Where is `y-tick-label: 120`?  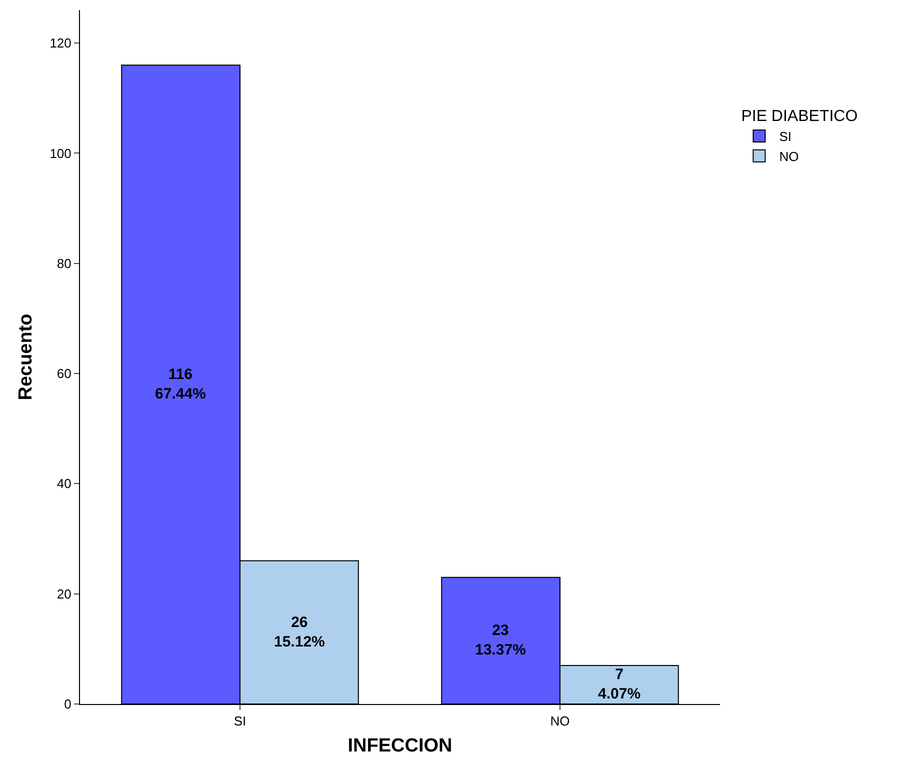
y-tick-label: 120 is located at coordinates (61, 43).